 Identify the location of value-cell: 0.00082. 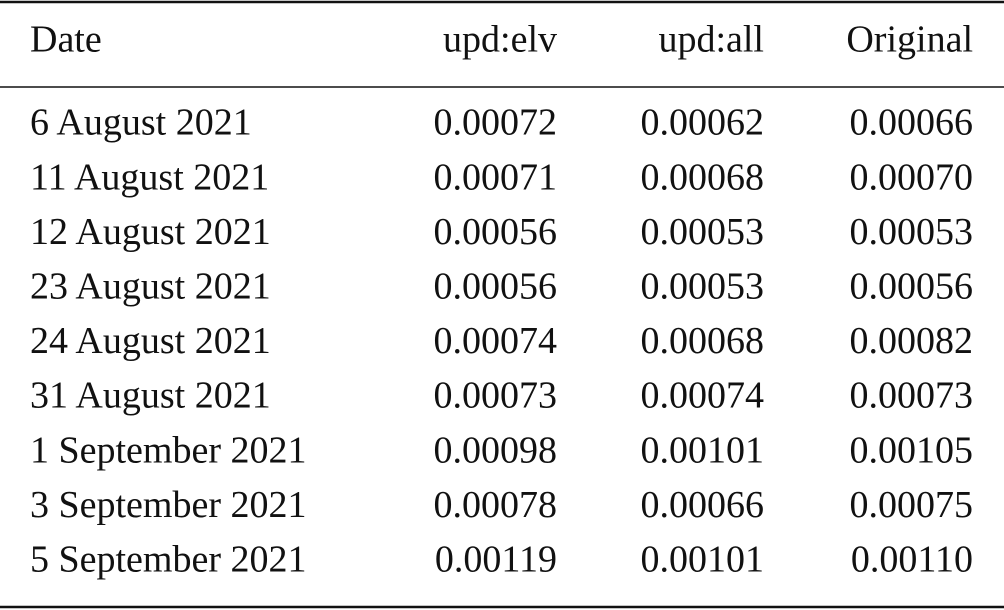
(912, 341).